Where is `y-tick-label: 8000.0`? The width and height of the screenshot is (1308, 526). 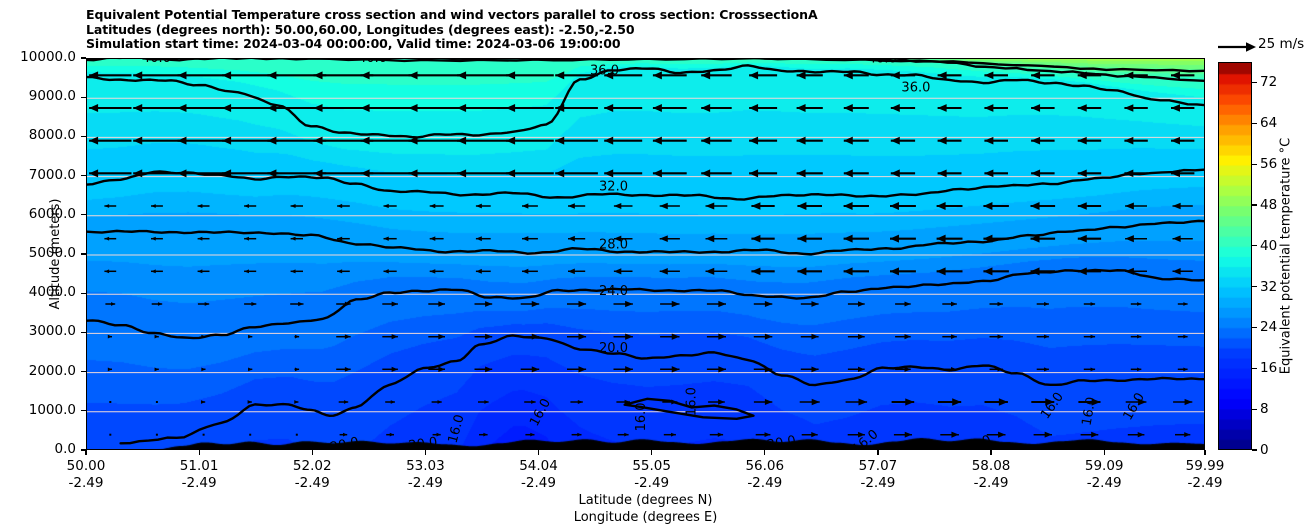
y-tick-label: 8000.0 is located at coordinates (52, 135).